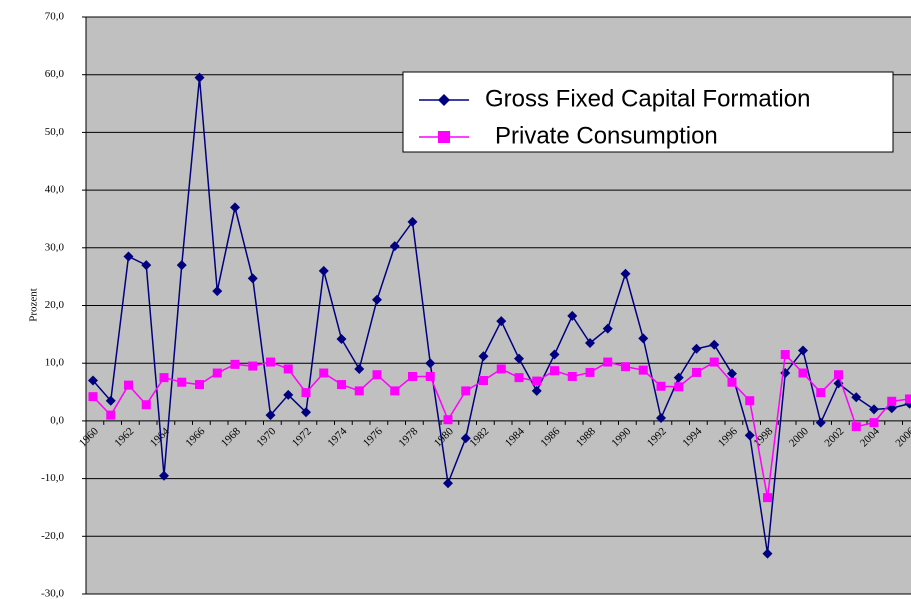 The width and height of the screenshot is (911, 599). I want to click on y-tick-label: 30,0, so click(55, 247).